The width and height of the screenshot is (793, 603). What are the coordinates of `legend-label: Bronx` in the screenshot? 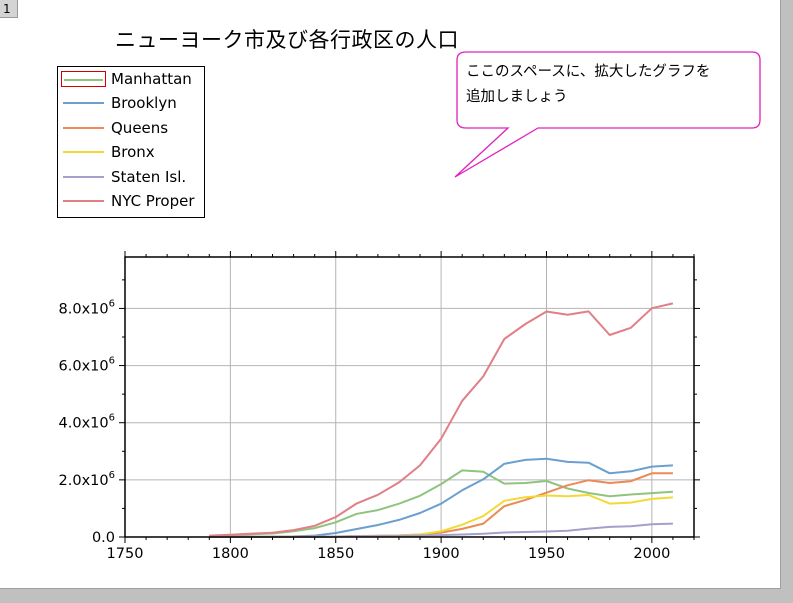 It's located at (133, 152).